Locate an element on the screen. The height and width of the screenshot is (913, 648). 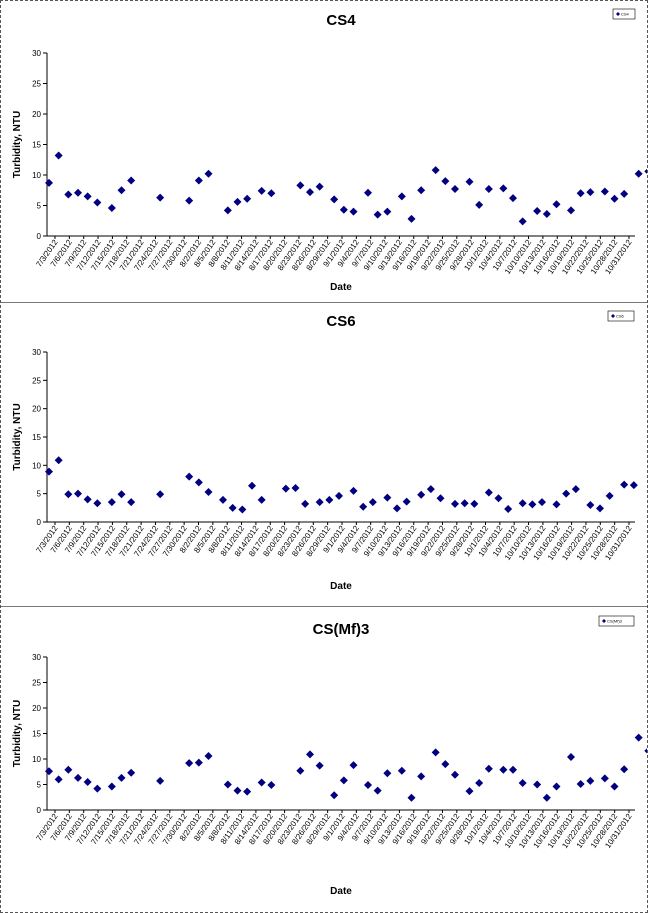
legend-label: CS4 is located at coordinates (625, 14).